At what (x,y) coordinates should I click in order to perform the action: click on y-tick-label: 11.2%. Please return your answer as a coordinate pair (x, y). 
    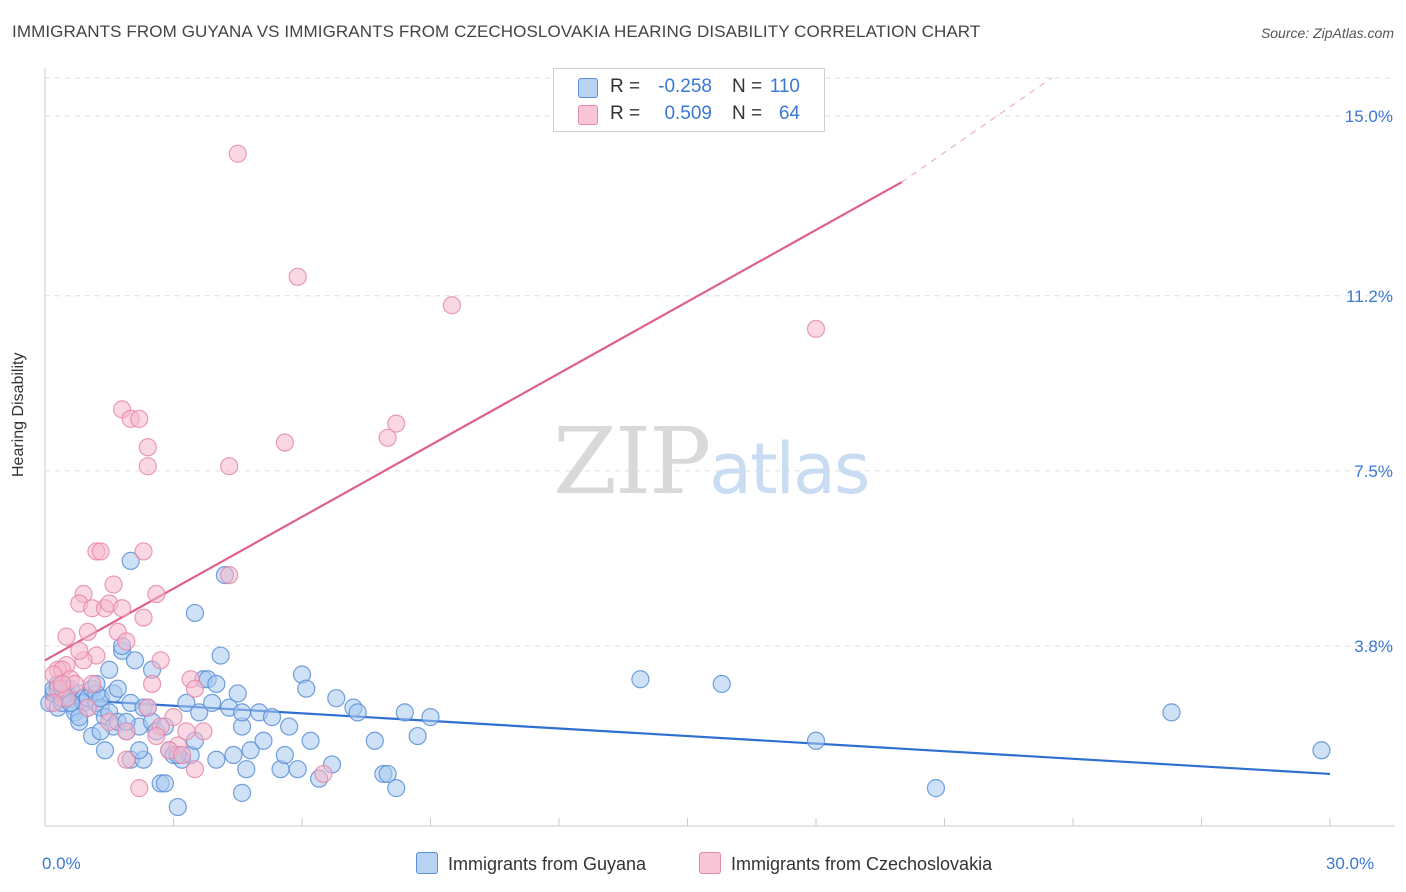
    Looking at the image, I should click on (1369, 296).